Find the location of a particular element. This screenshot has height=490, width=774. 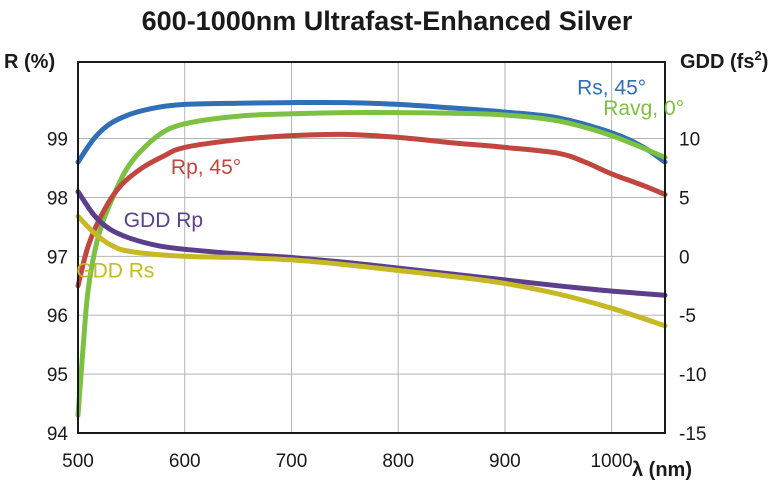

y-left-tick-label: 94 is located at coordinates (58, 434).